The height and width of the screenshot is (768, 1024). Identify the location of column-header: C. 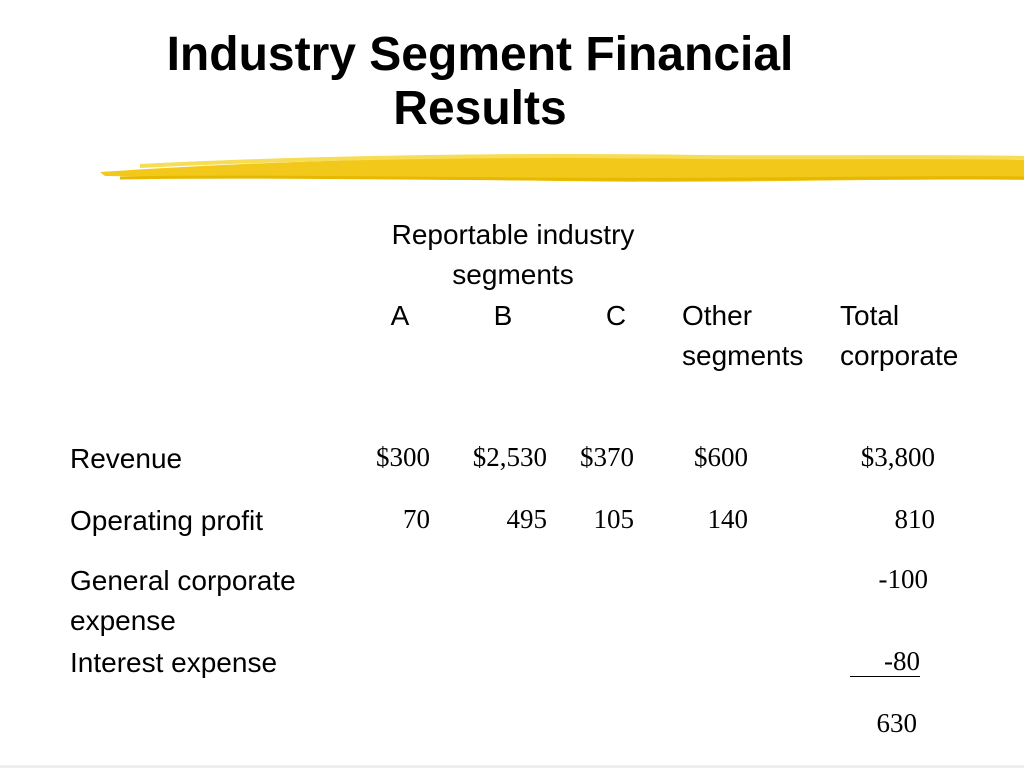
(616, 315).